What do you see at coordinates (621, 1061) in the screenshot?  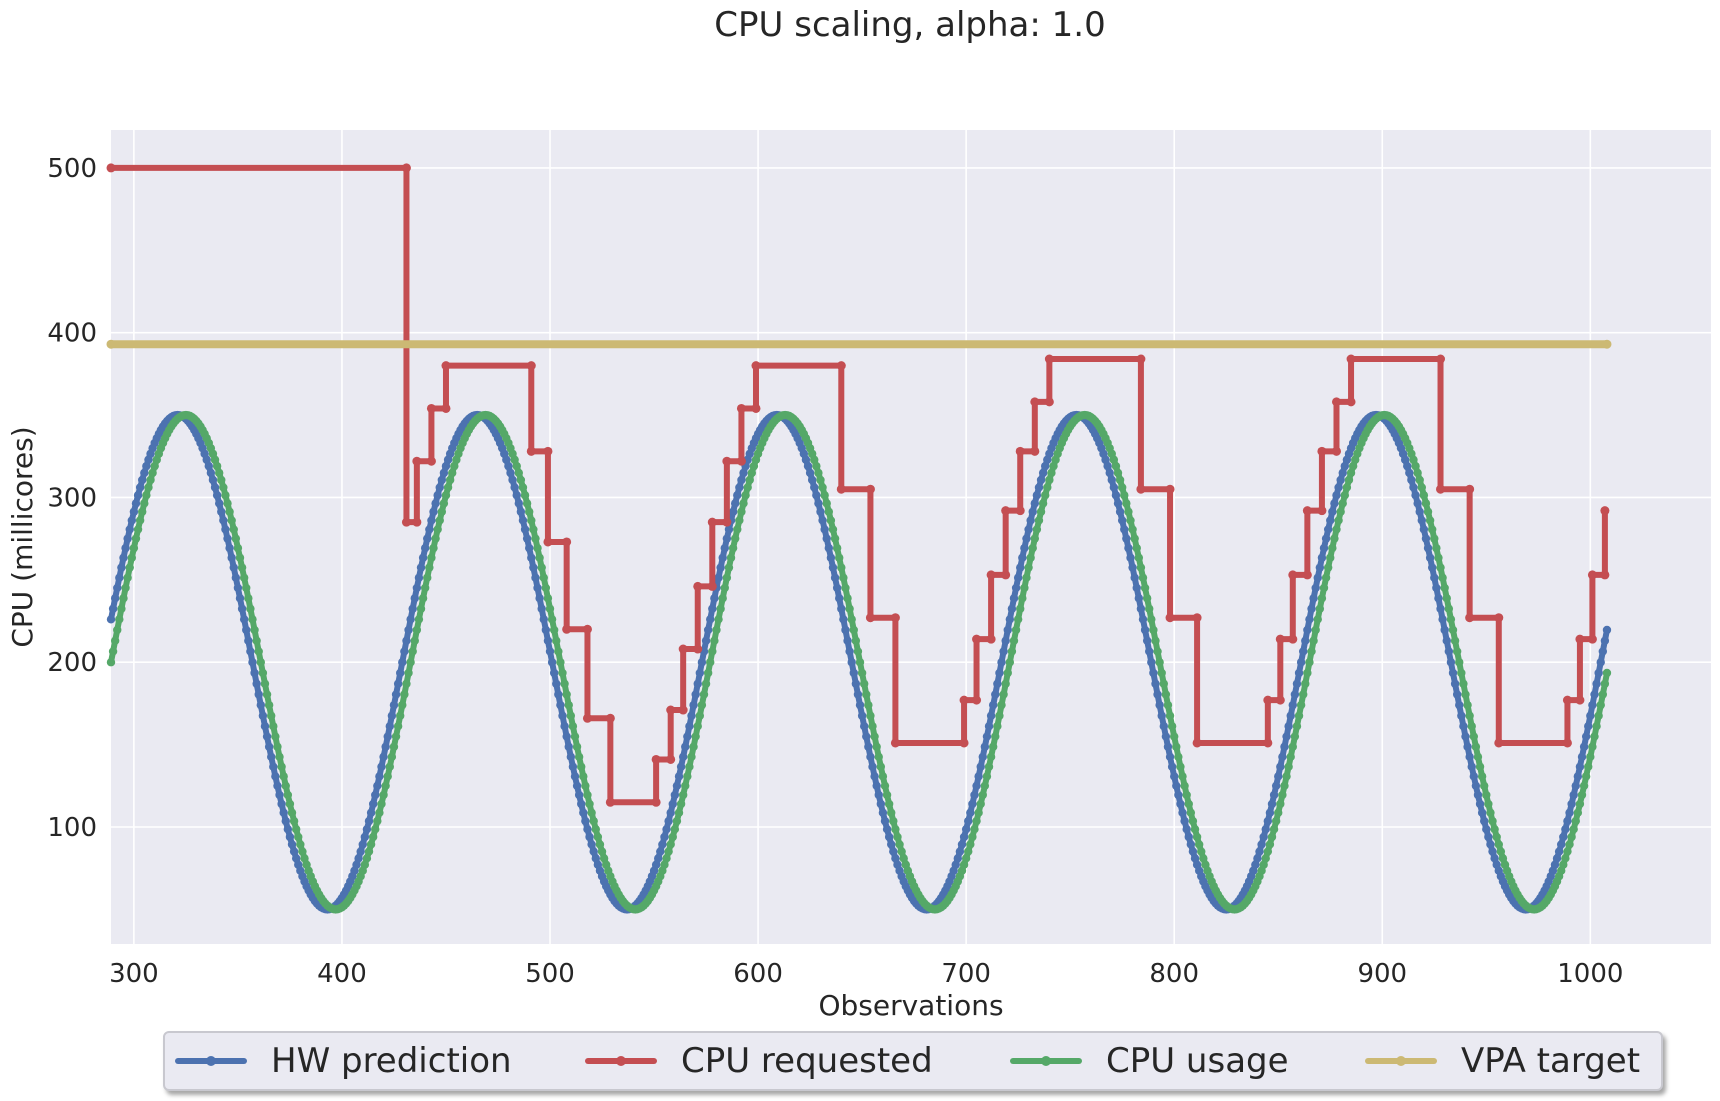 I see `legend-swatch-cpu-requested` at bounding box center [621, 1061].